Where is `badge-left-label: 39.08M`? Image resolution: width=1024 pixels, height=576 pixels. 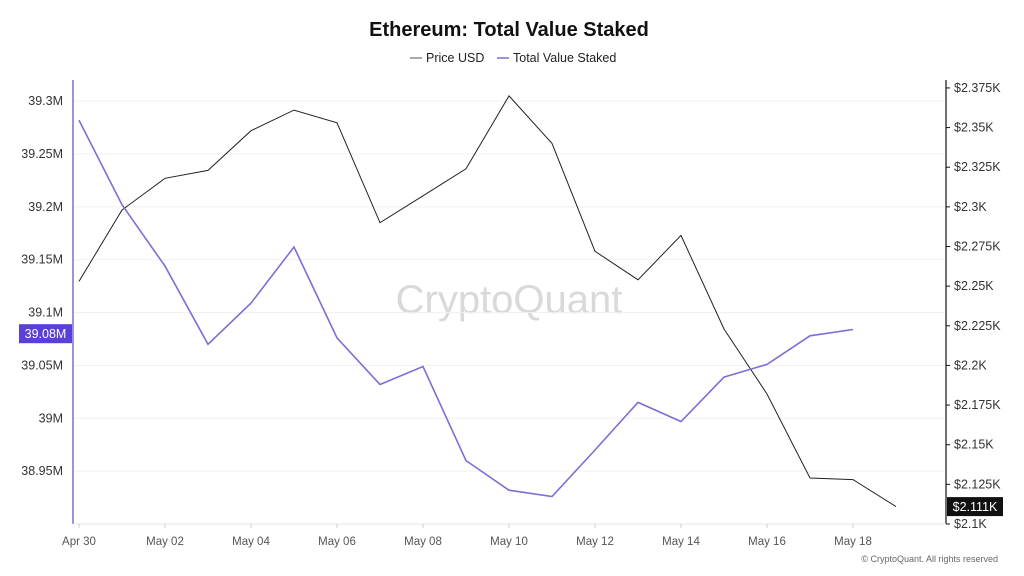 badge-left-label: 39.08M is located at coordinates (46, 334).